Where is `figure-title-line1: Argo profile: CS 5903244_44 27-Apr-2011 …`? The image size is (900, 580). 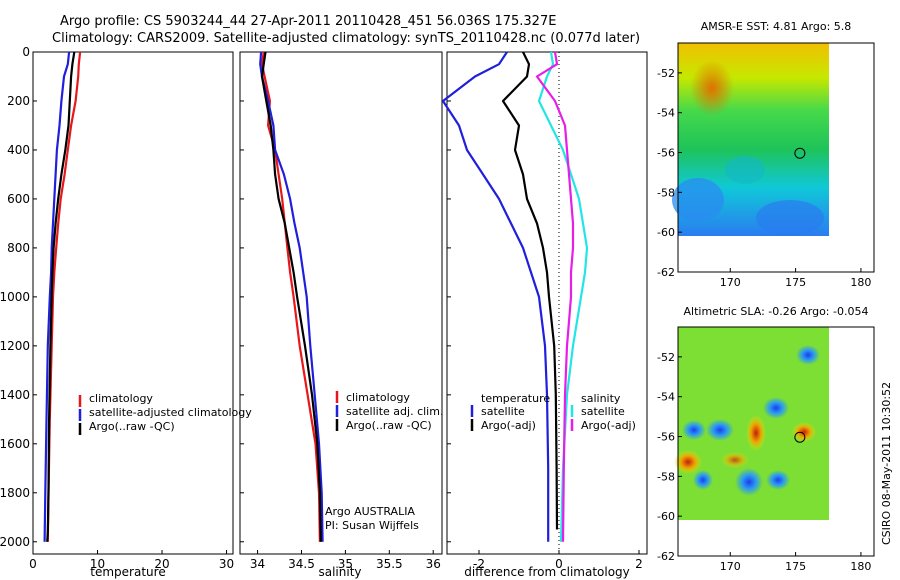
figure-title-line1: Argo profile: CS 5903244_44 27-Apr-2011 … is located at coordinates (308, 21).